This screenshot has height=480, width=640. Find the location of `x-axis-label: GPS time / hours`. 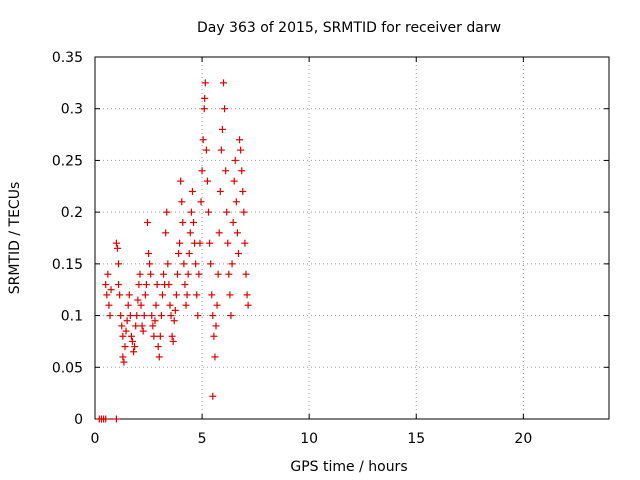

x-axis-label: GPS time / hours is located at coordinates (348, 467).